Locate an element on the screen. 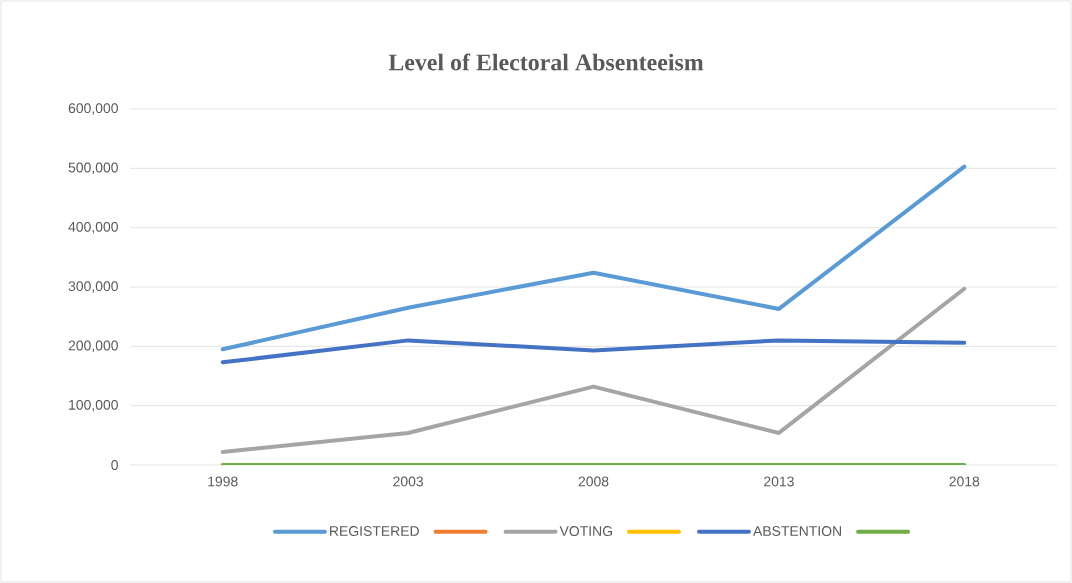  legend-label: REGISTERED is located at coordinates (374, 531).